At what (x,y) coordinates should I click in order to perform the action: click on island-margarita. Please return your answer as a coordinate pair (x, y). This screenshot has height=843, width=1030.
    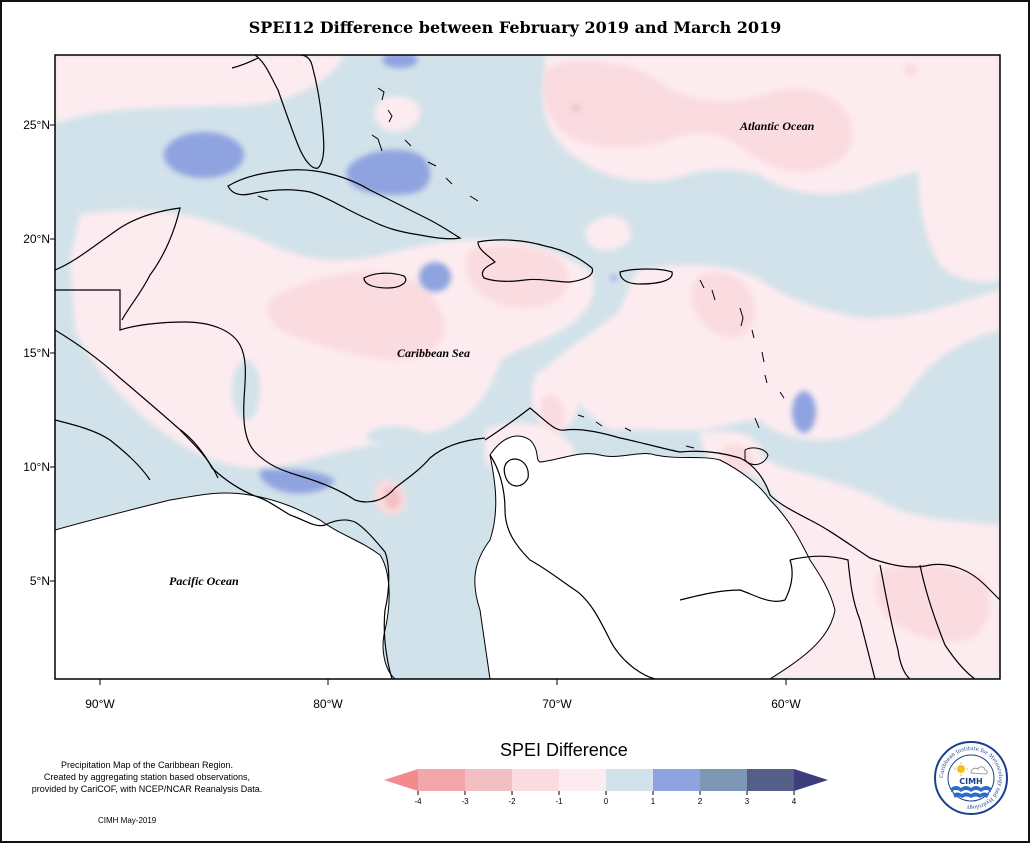
    Looking at the image, I should click on (690, 447).